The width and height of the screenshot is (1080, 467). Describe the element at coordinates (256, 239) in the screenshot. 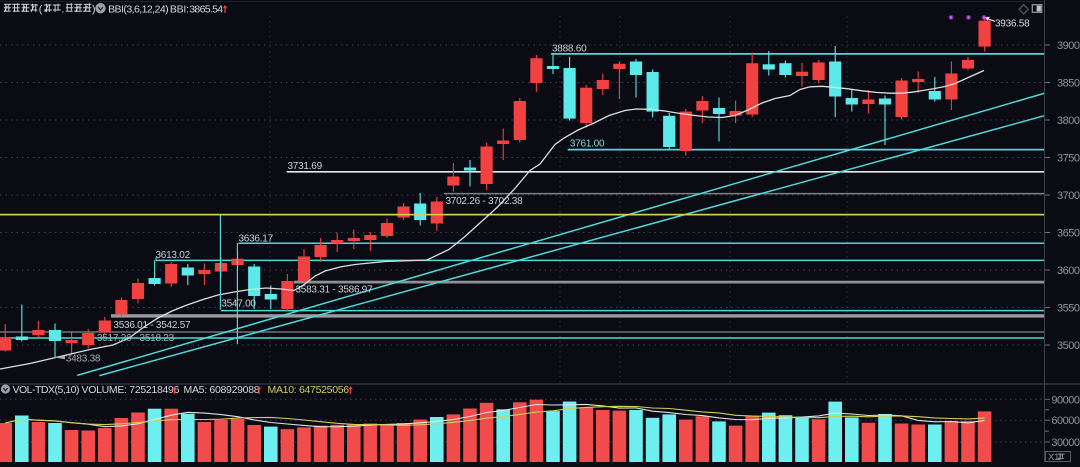

I see `svg-text: 3636.17` at that location.